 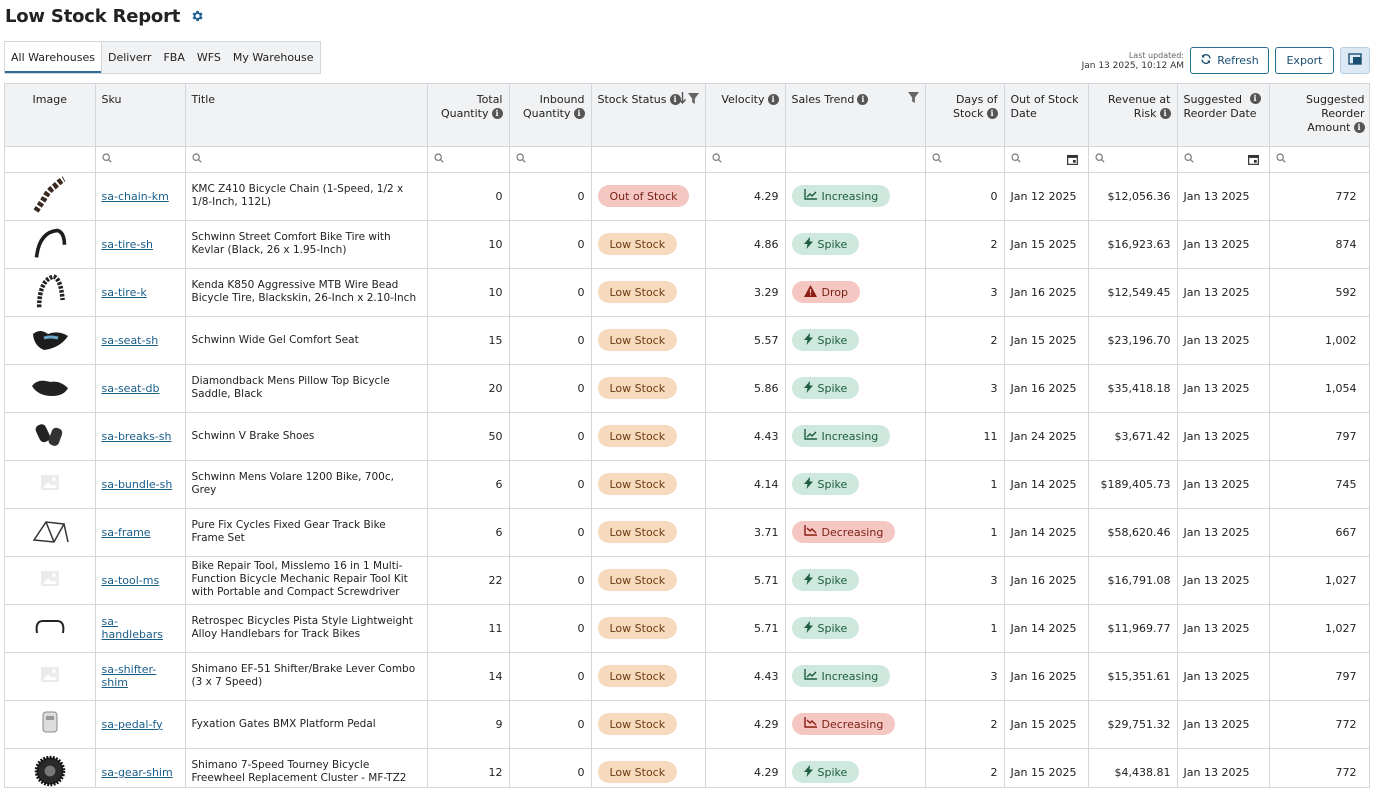 I want to click on sales-trend-label: Increasing, so click(x=850, y=676).